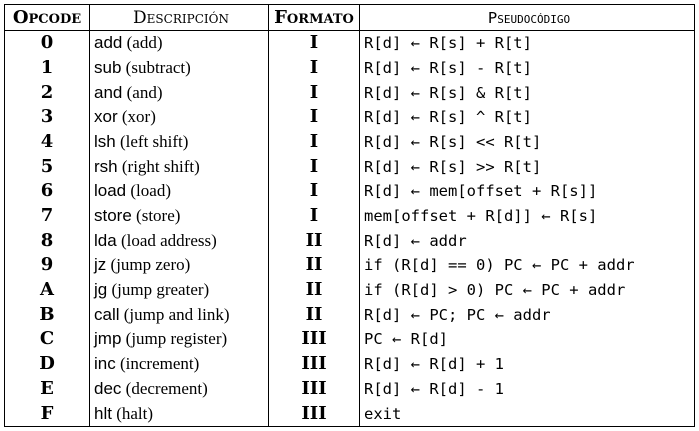  What do you see at coordinates (527, 389) in the screenshot?
I see `pseudocode-cell: R[d] ← R[d] - 1` at bounding box center [527, 389].